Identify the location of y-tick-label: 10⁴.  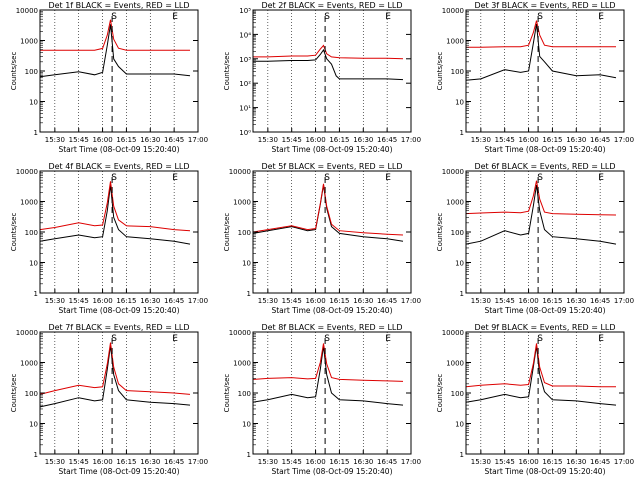
(245, 35).